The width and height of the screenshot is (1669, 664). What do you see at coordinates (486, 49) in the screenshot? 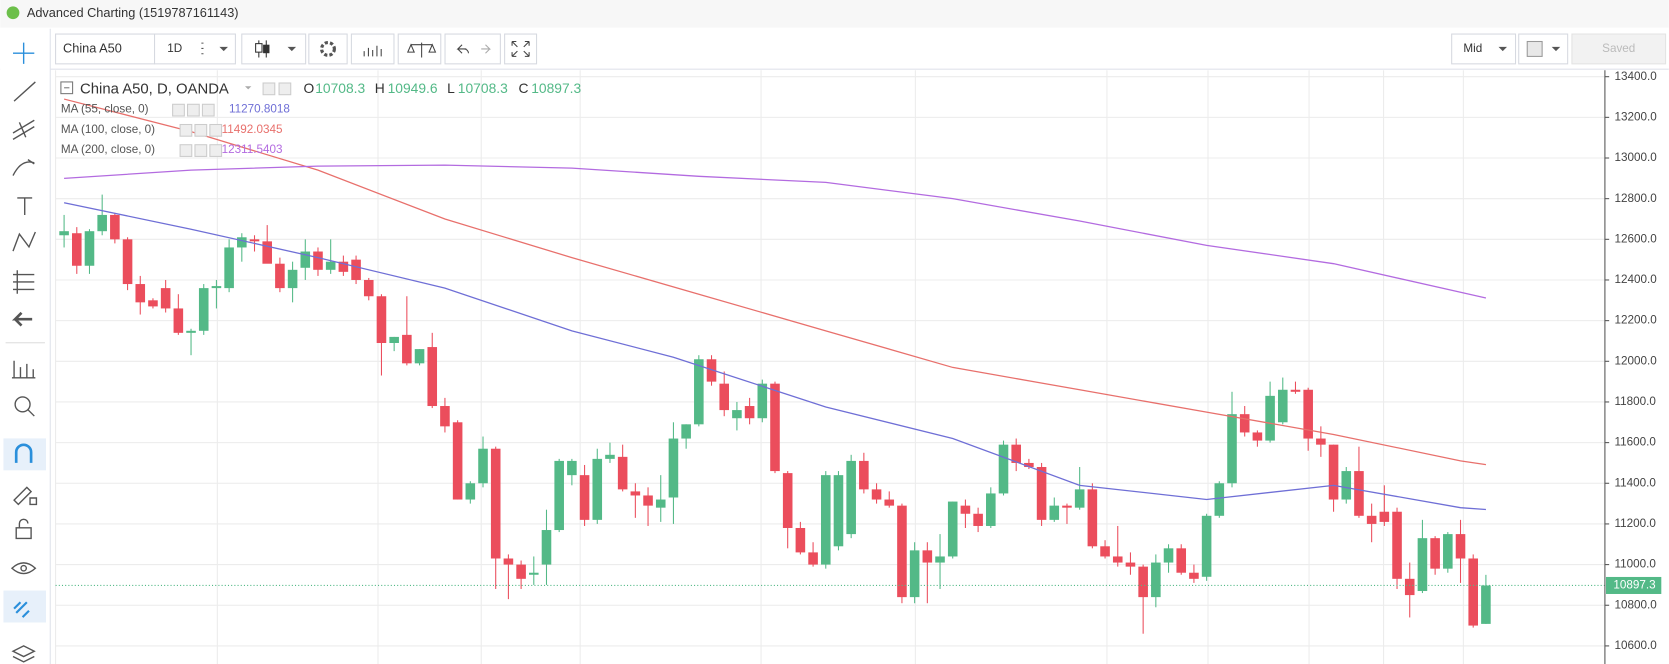
I see `redo-icon` at bounding box center [486, 49].